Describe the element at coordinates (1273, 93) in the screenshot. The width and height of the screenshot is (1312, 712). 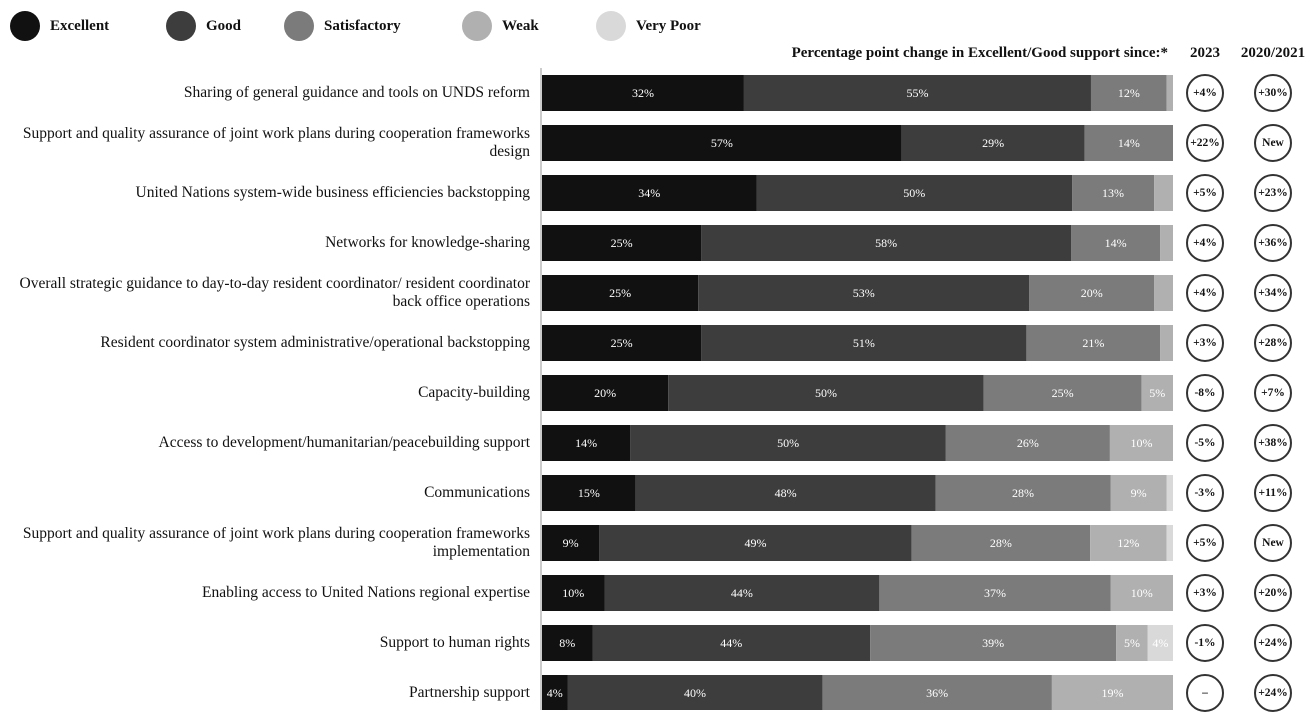
I see `change-2020-2021-badge: +30%` at that location.